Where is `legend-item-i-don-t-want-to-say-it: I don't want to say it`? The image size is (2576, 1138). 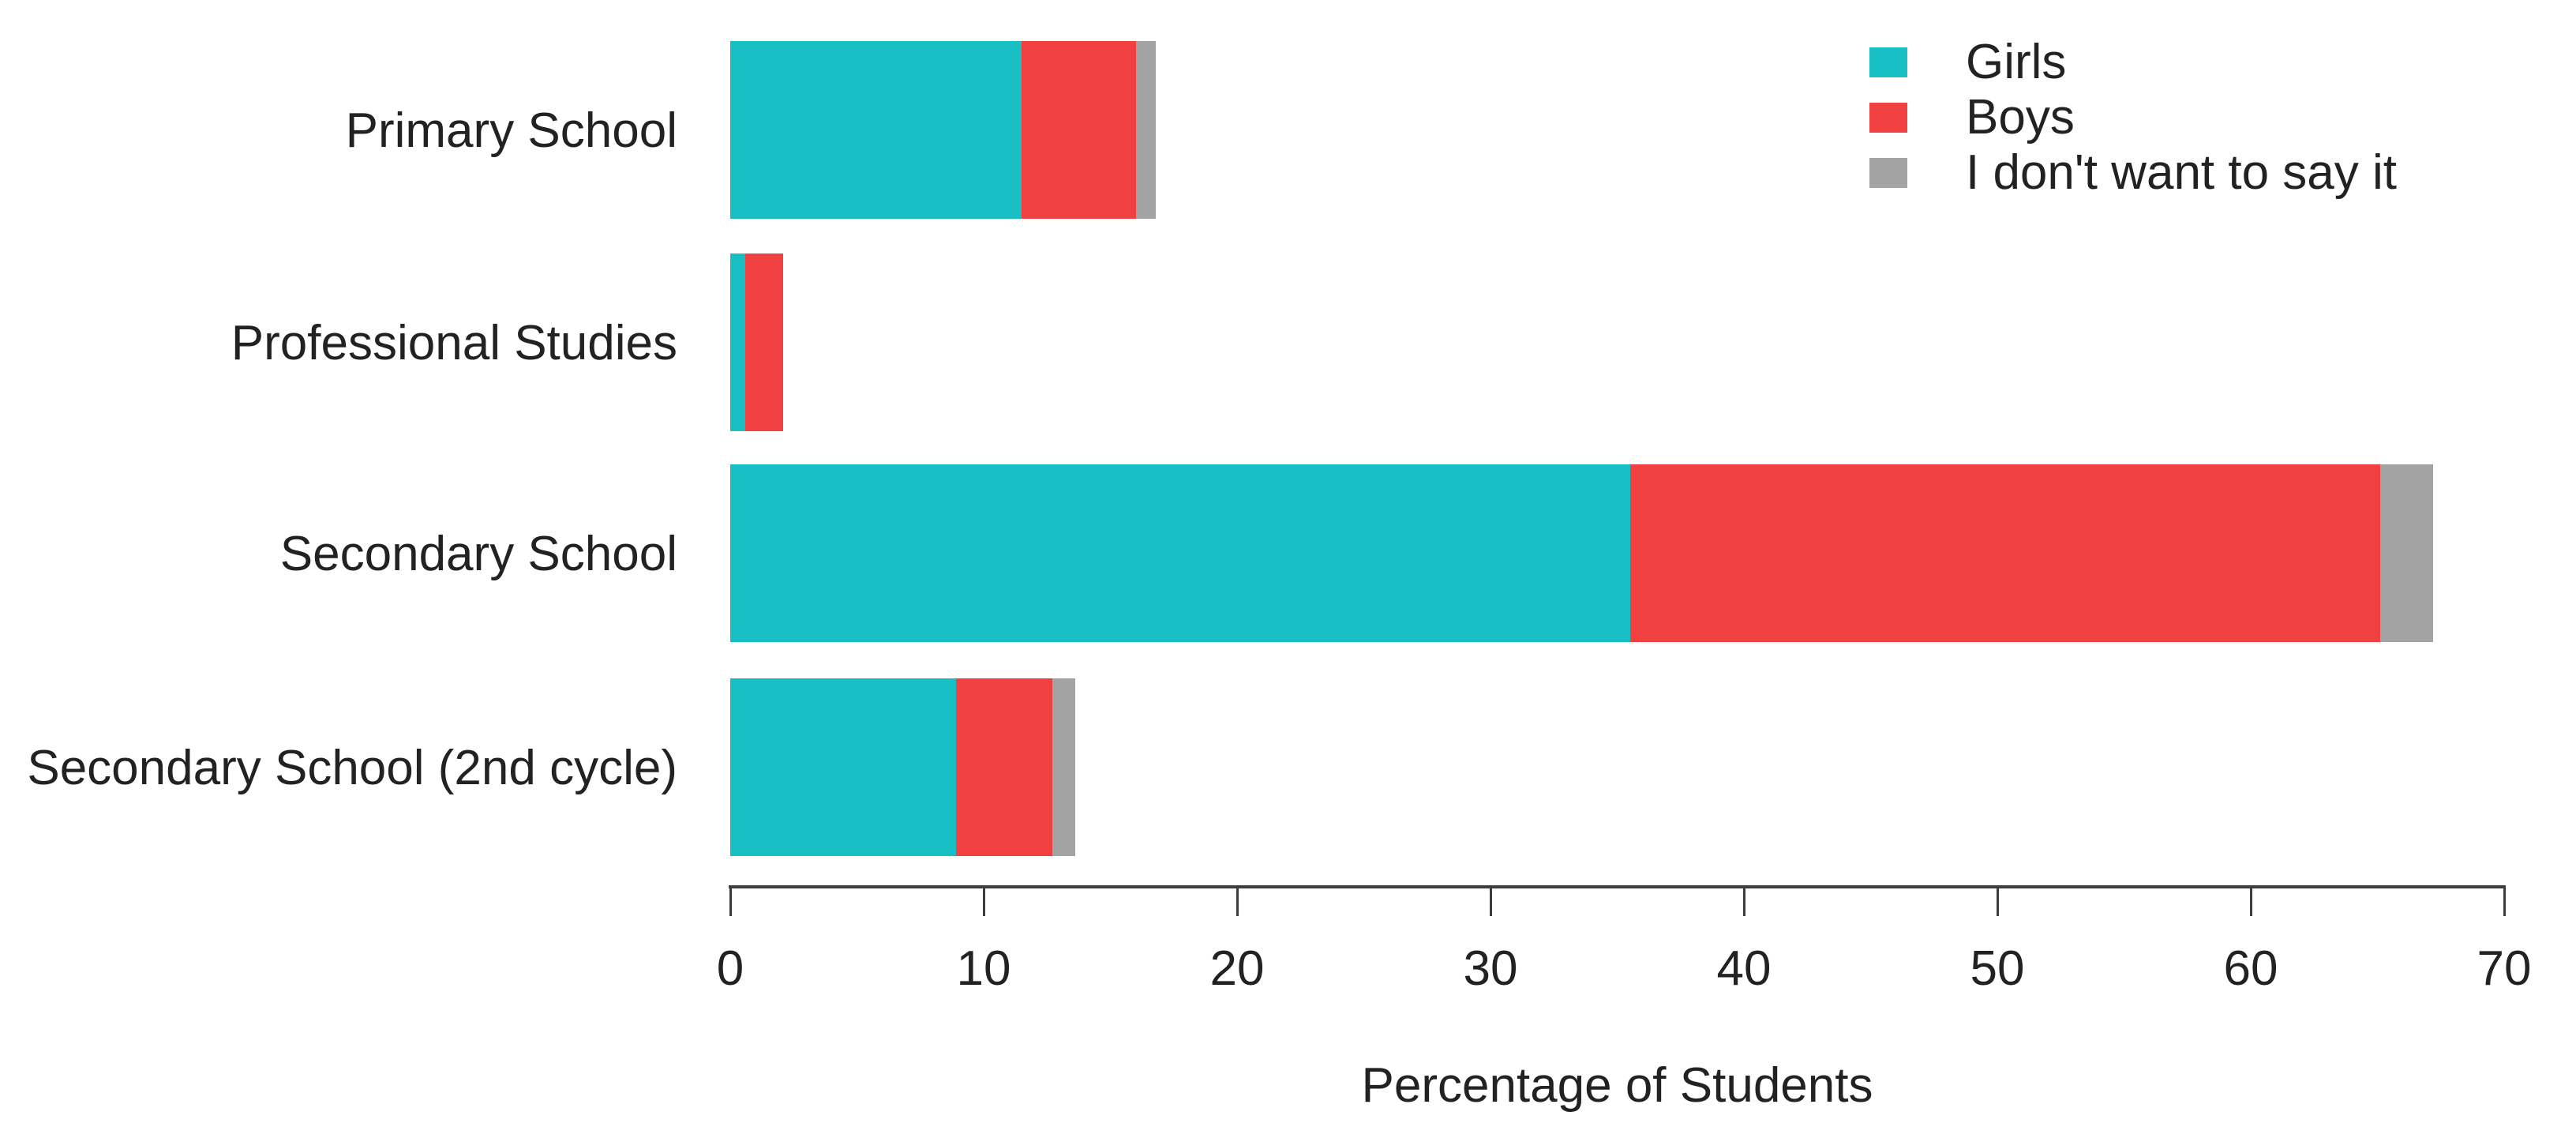 legend-item-i-don-t-want-to-say-it: I don't want to say it is located at coordinates (2133, 173).